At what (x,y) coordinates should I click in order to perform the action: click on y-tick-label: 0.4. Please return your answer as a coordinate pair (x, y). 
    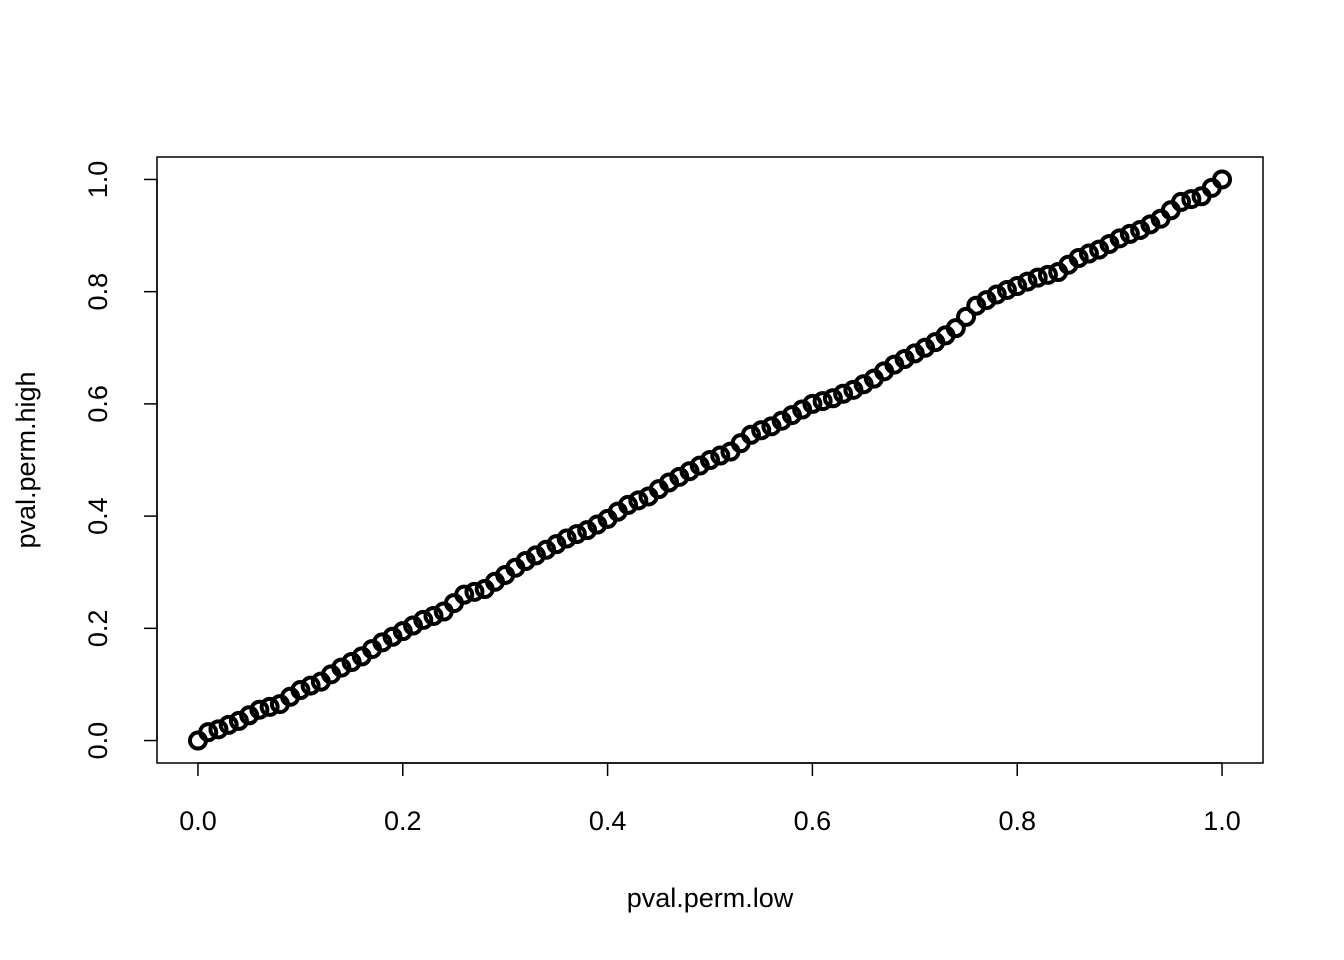
    Looking at the image, I should click on (98, 516).